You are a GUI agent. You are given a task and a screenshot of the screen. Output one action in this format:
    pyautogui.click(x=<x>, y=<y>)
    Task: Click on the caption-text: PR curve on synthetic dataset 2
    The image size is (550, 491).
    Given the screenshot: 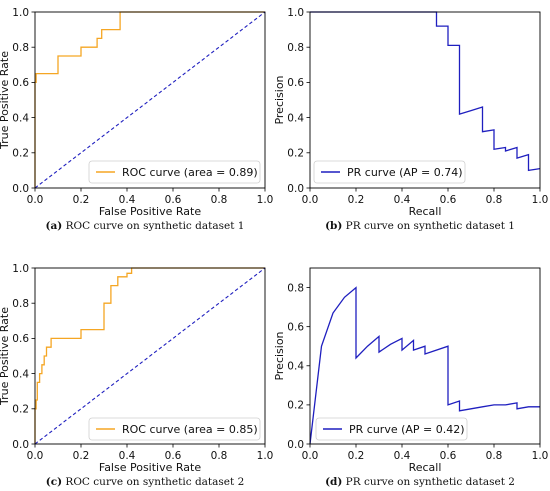 What is the action you would take?
    pyautogui.click(x=428, y=482)
    